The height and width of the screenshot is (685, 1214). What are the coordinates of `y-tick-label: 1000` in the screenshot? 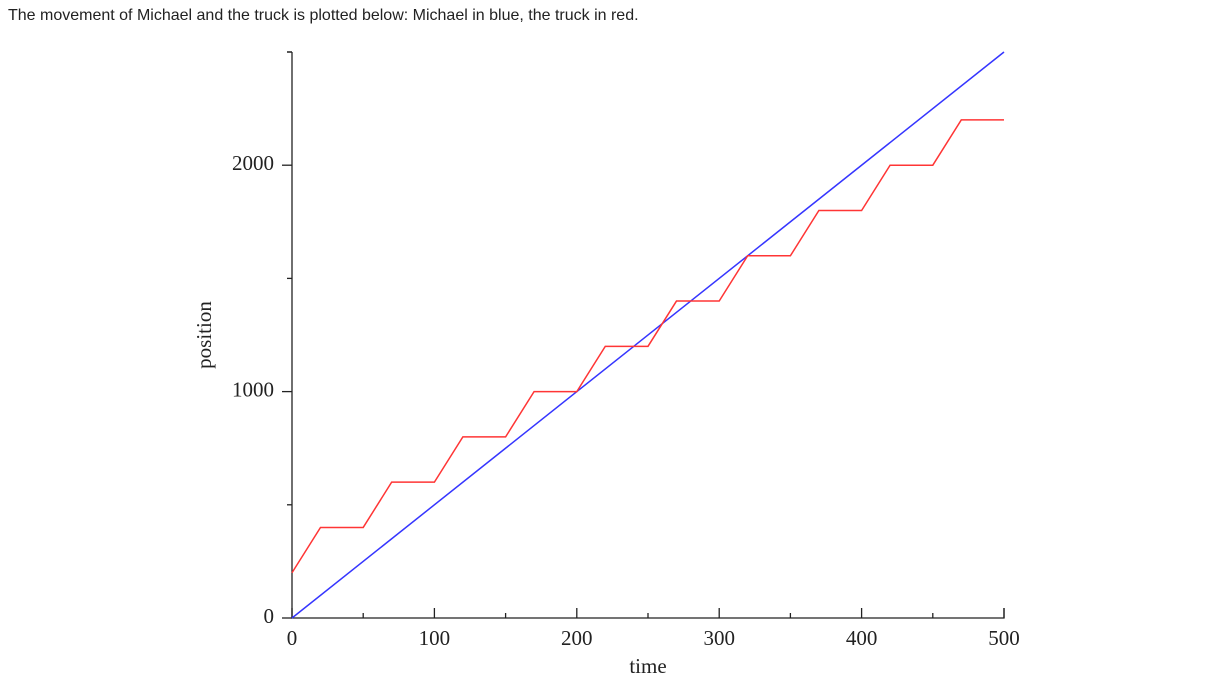 It's located at (253, 389).